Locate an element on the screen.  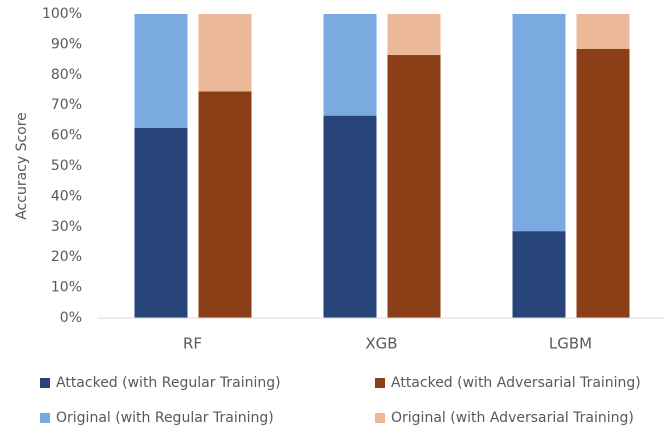
x-tick-label: XGB is located at coordinates (381, 344).